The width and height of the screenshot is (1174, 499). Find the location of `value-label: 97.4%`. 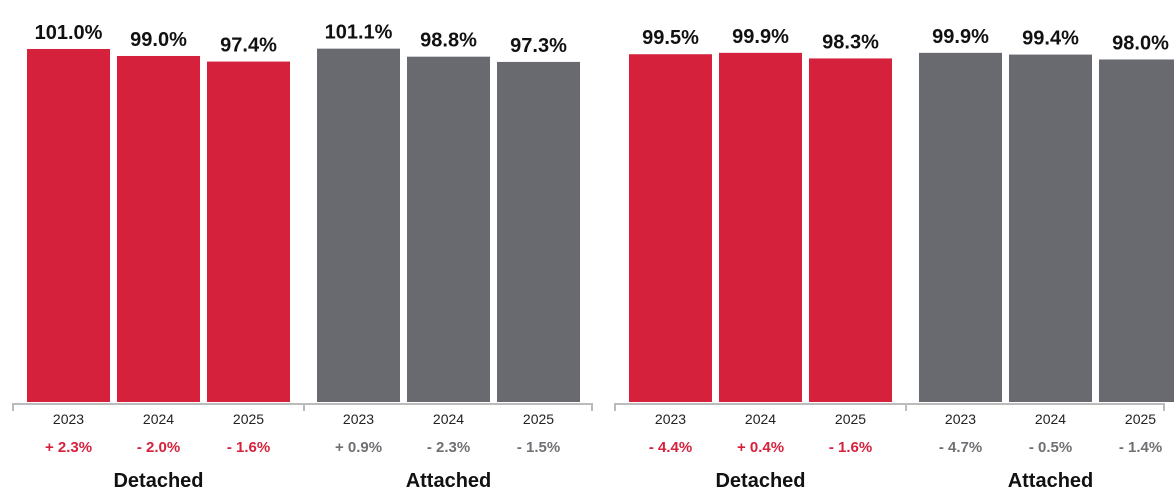

value-label: 97.4% is located at coordinates (248, 46).